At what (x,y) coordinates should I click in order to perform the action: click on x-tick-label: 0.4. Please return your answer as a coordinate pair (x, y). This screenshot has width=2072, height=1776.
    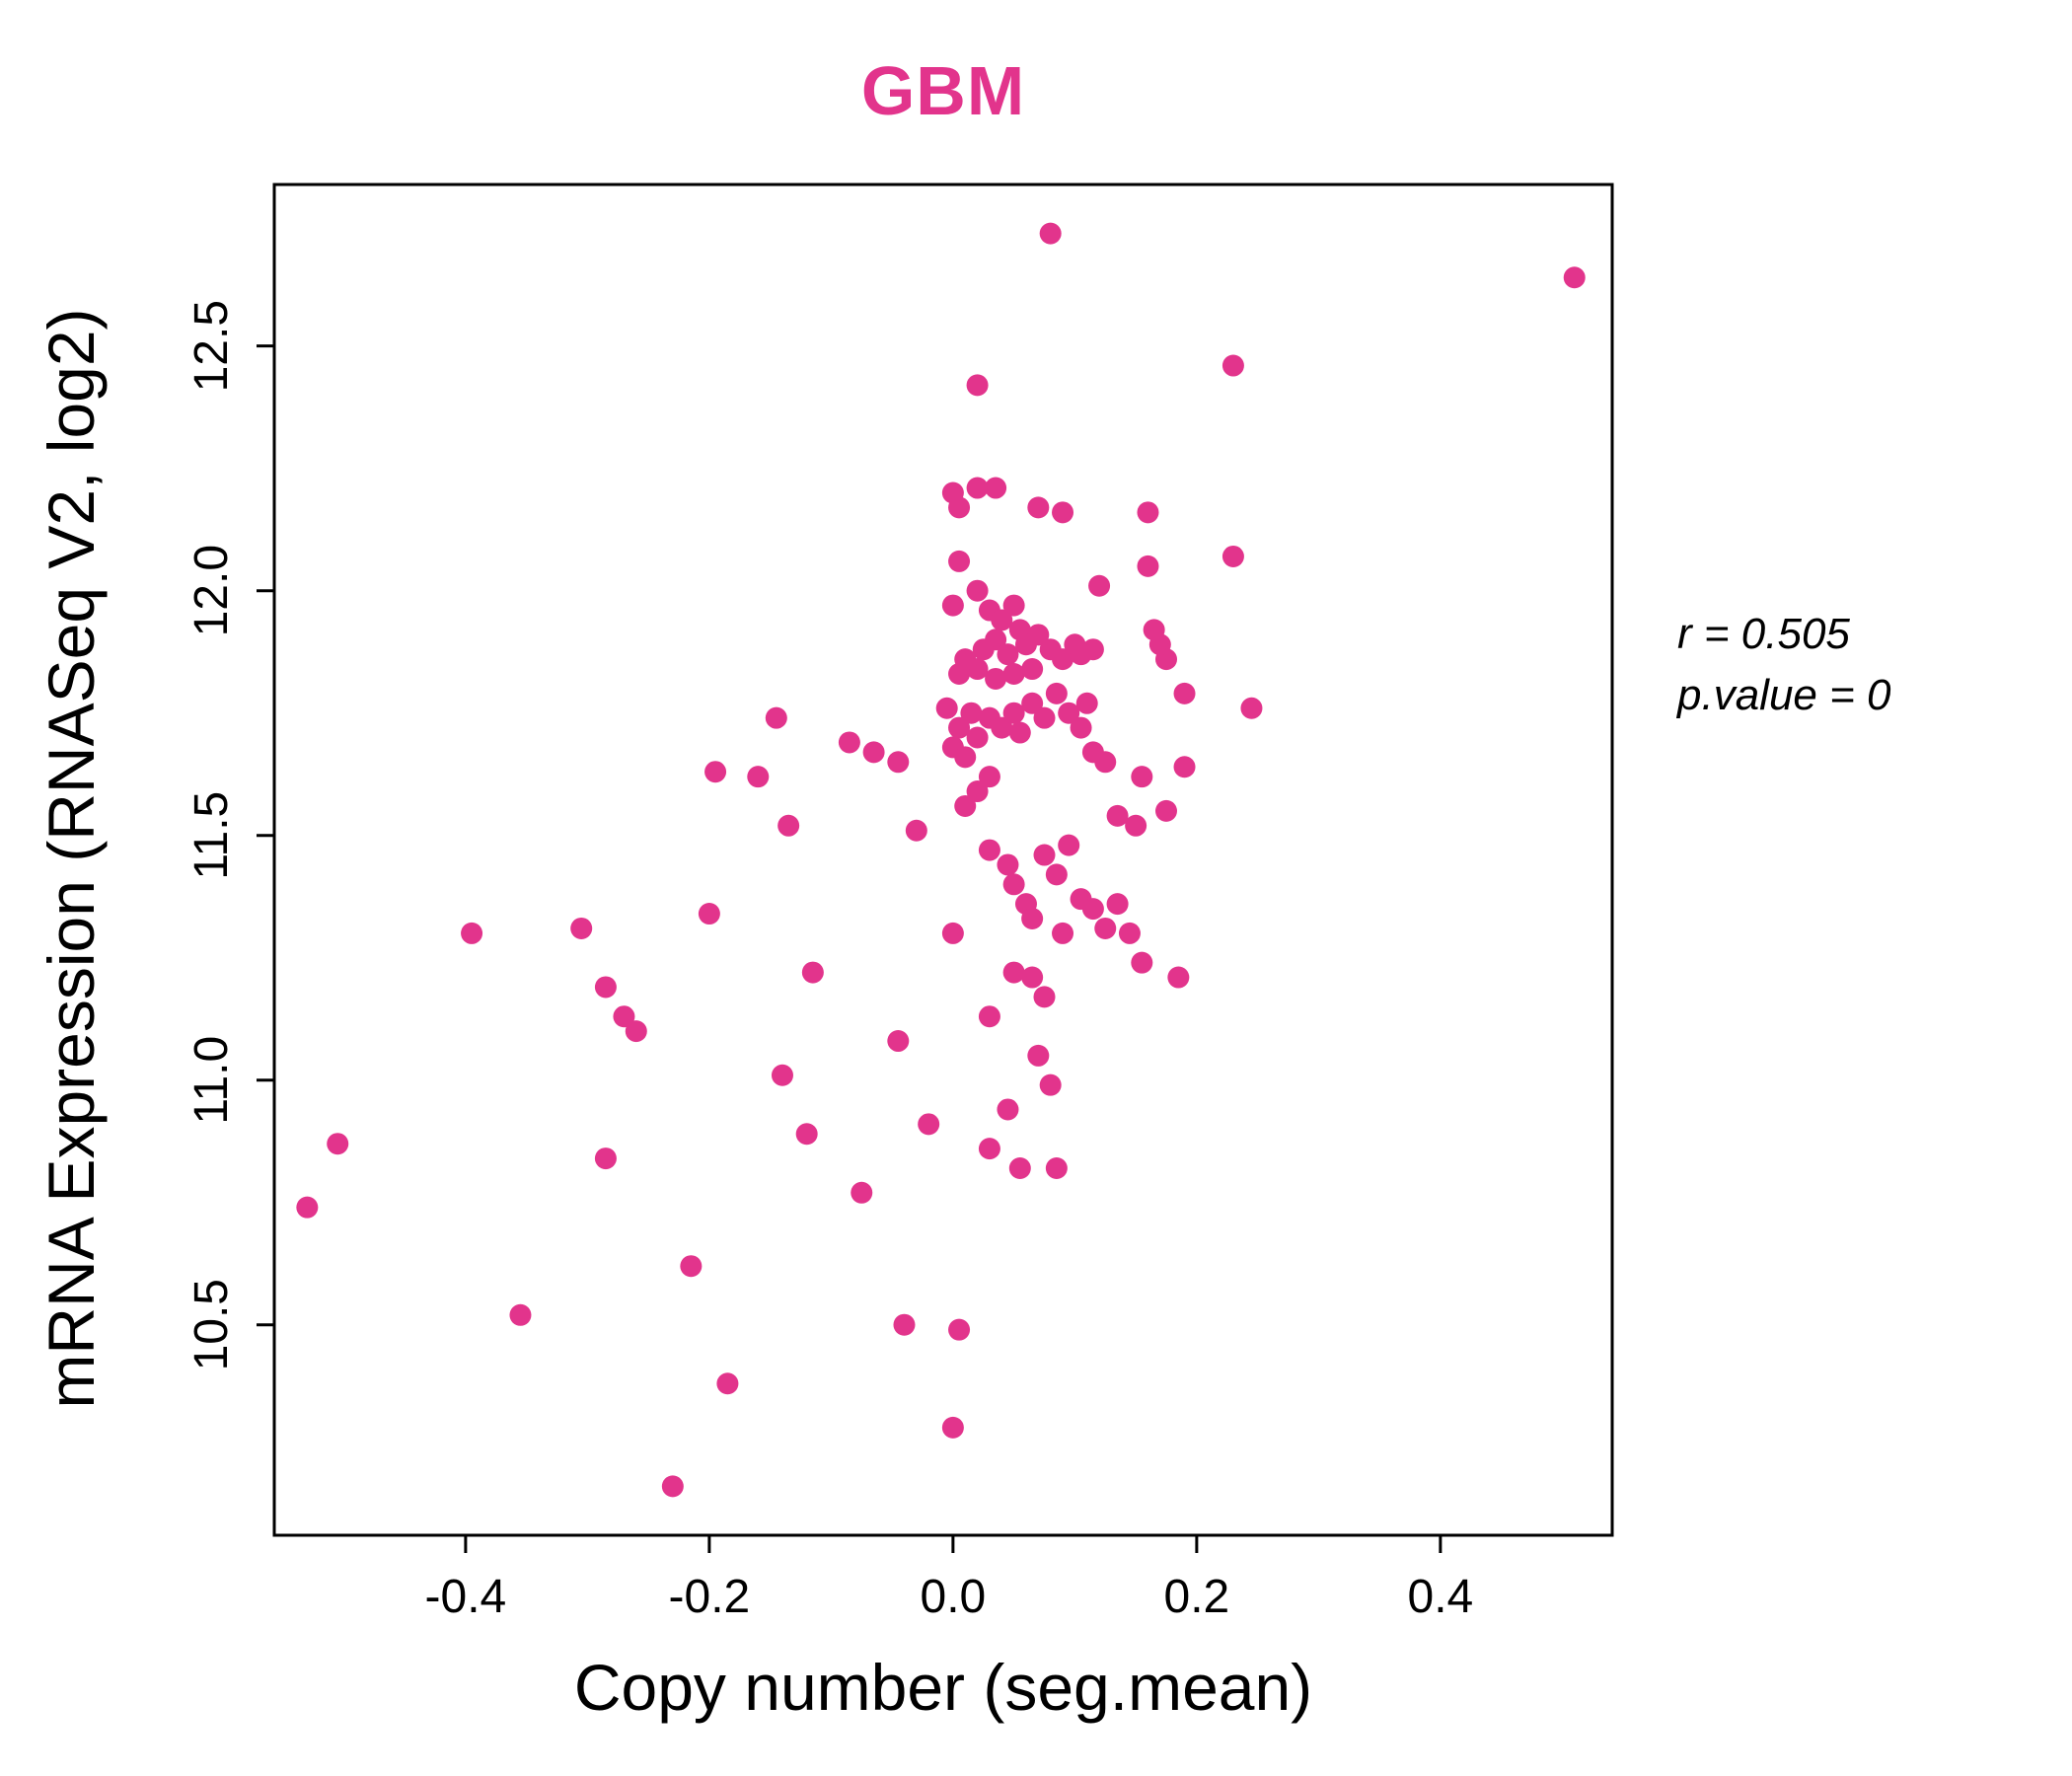
    Looking at the image, I should click on (1441, 1597).